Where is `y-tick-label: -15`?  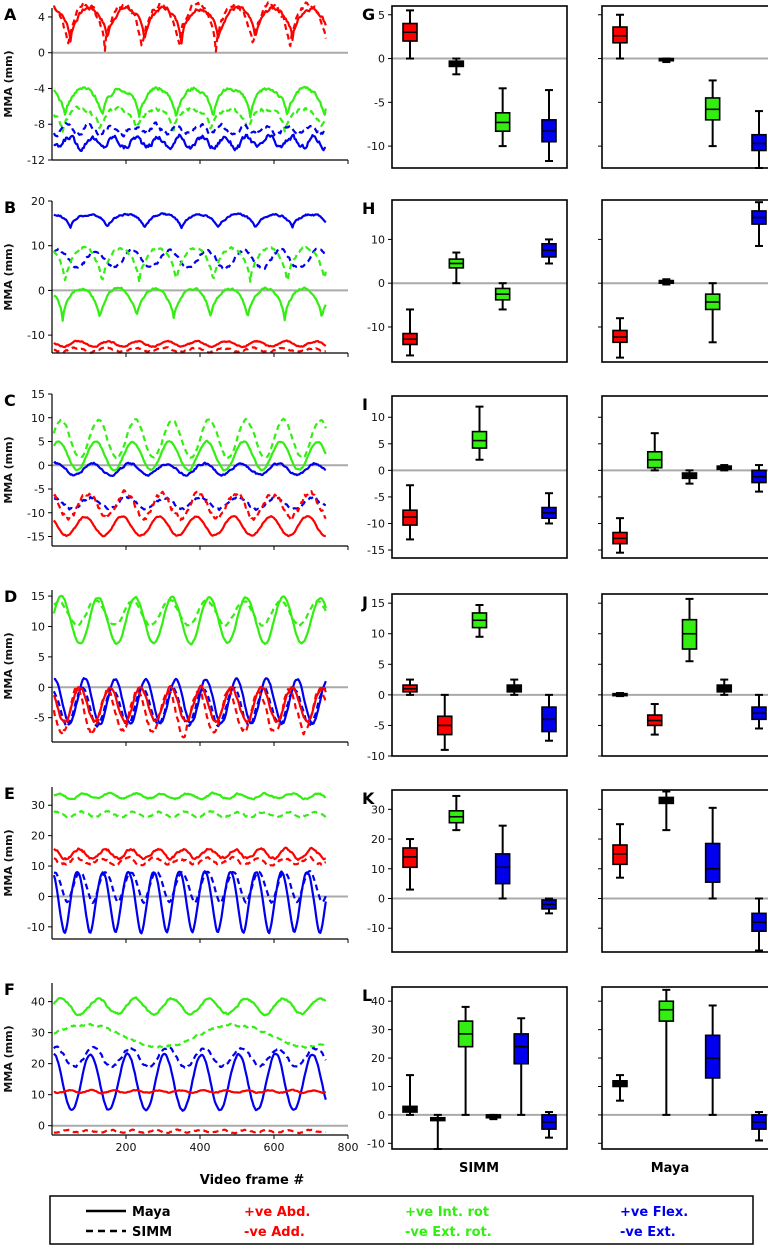
y-tick-label: -15 is located at coordinates (376, 550).